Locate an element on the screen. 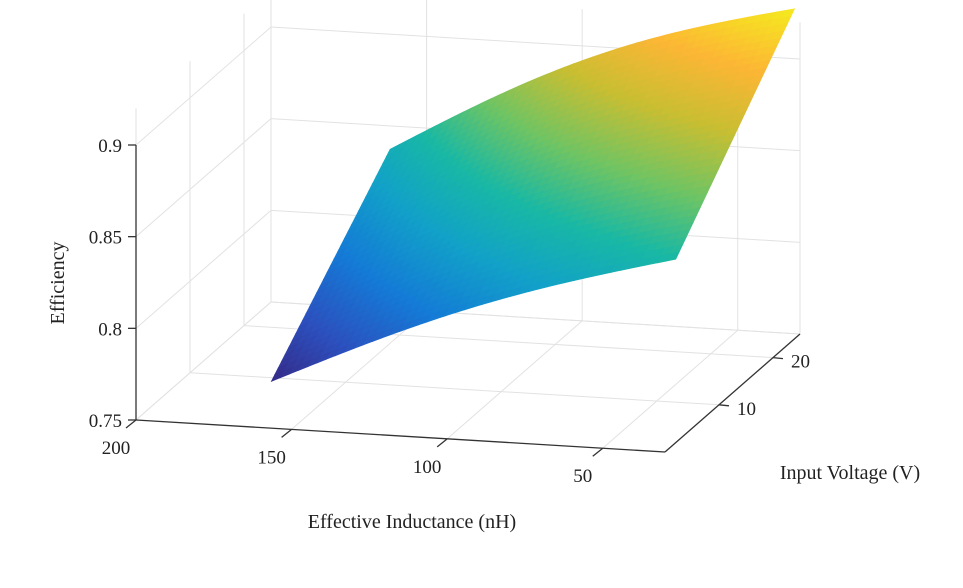 The width and height of the screenshot is (963, 588). x-tick-label: 50 is located at coordinates (582, 476).